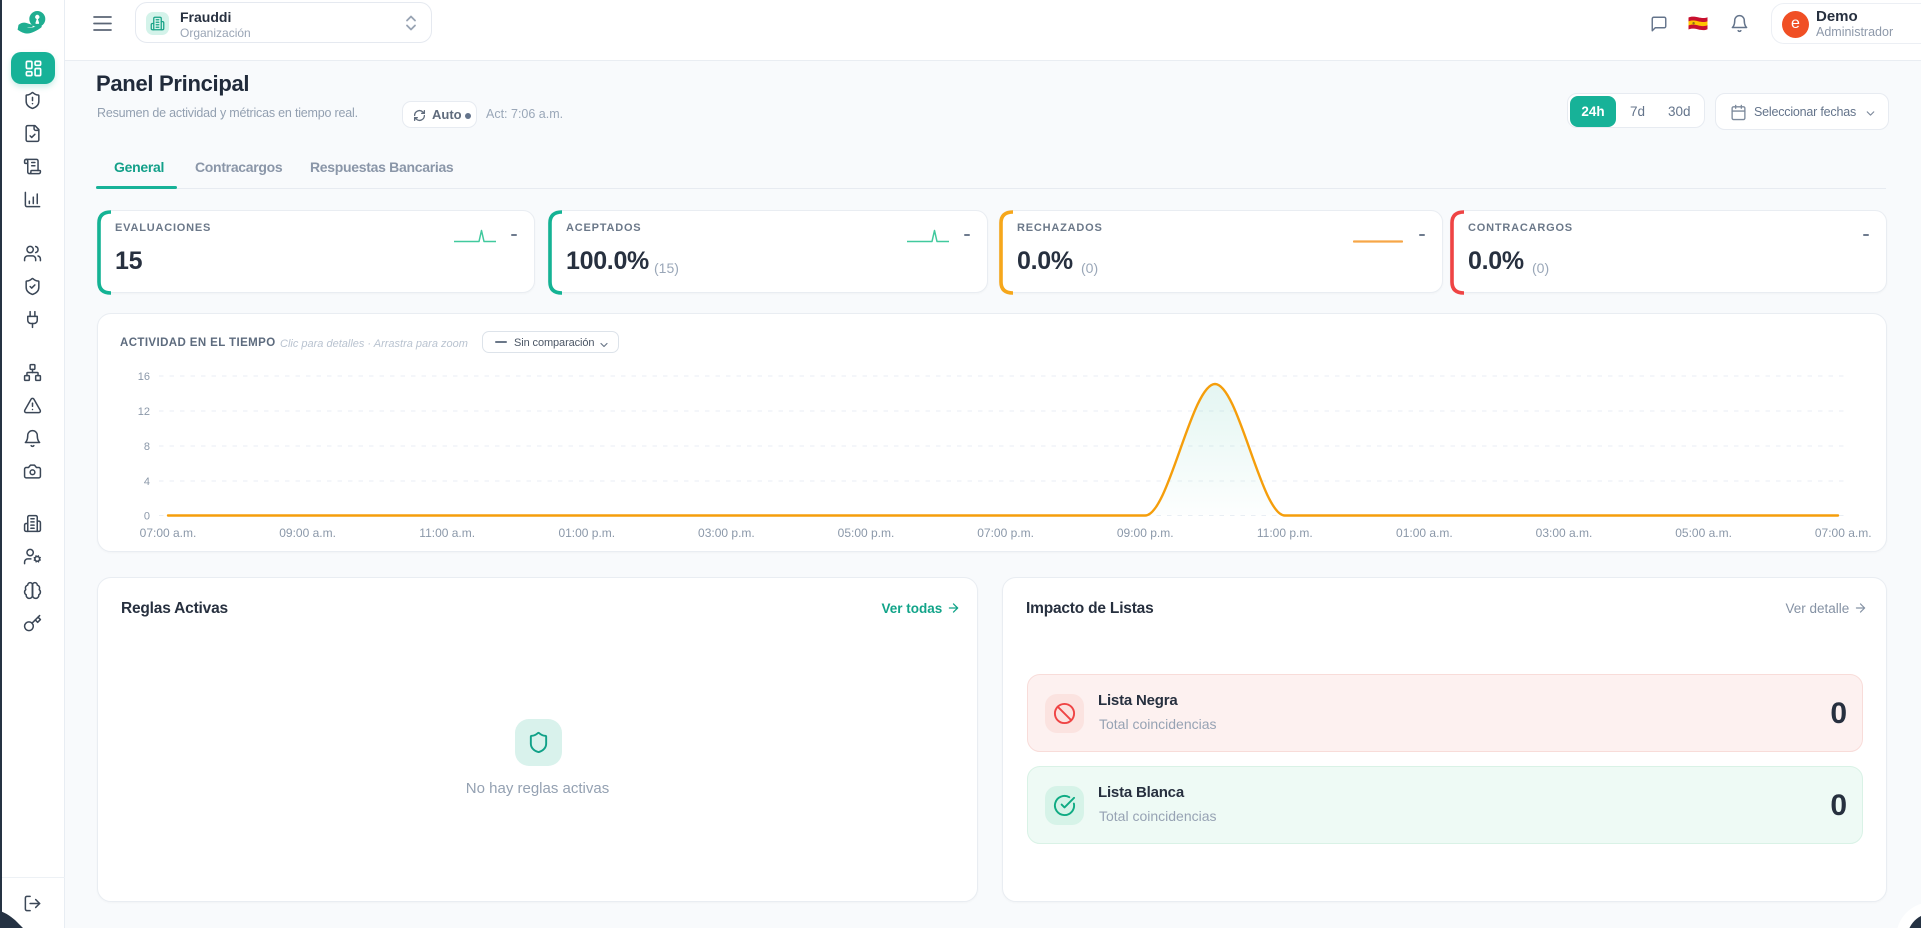  I want to click on svg-text: 03:00 a.m., so click(1564, 533).